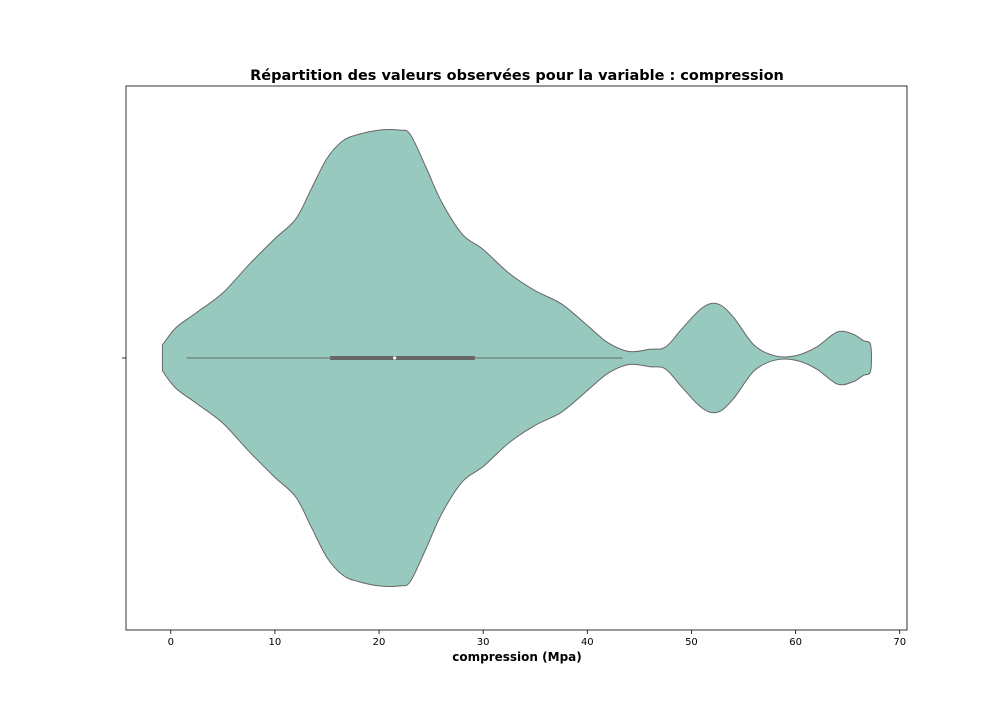 The width and height of the screenshot is (1008, 720). What do you see at coordinates (395, 358) in the screenshot?
I see `median-point` at bounding box center [395, 358].